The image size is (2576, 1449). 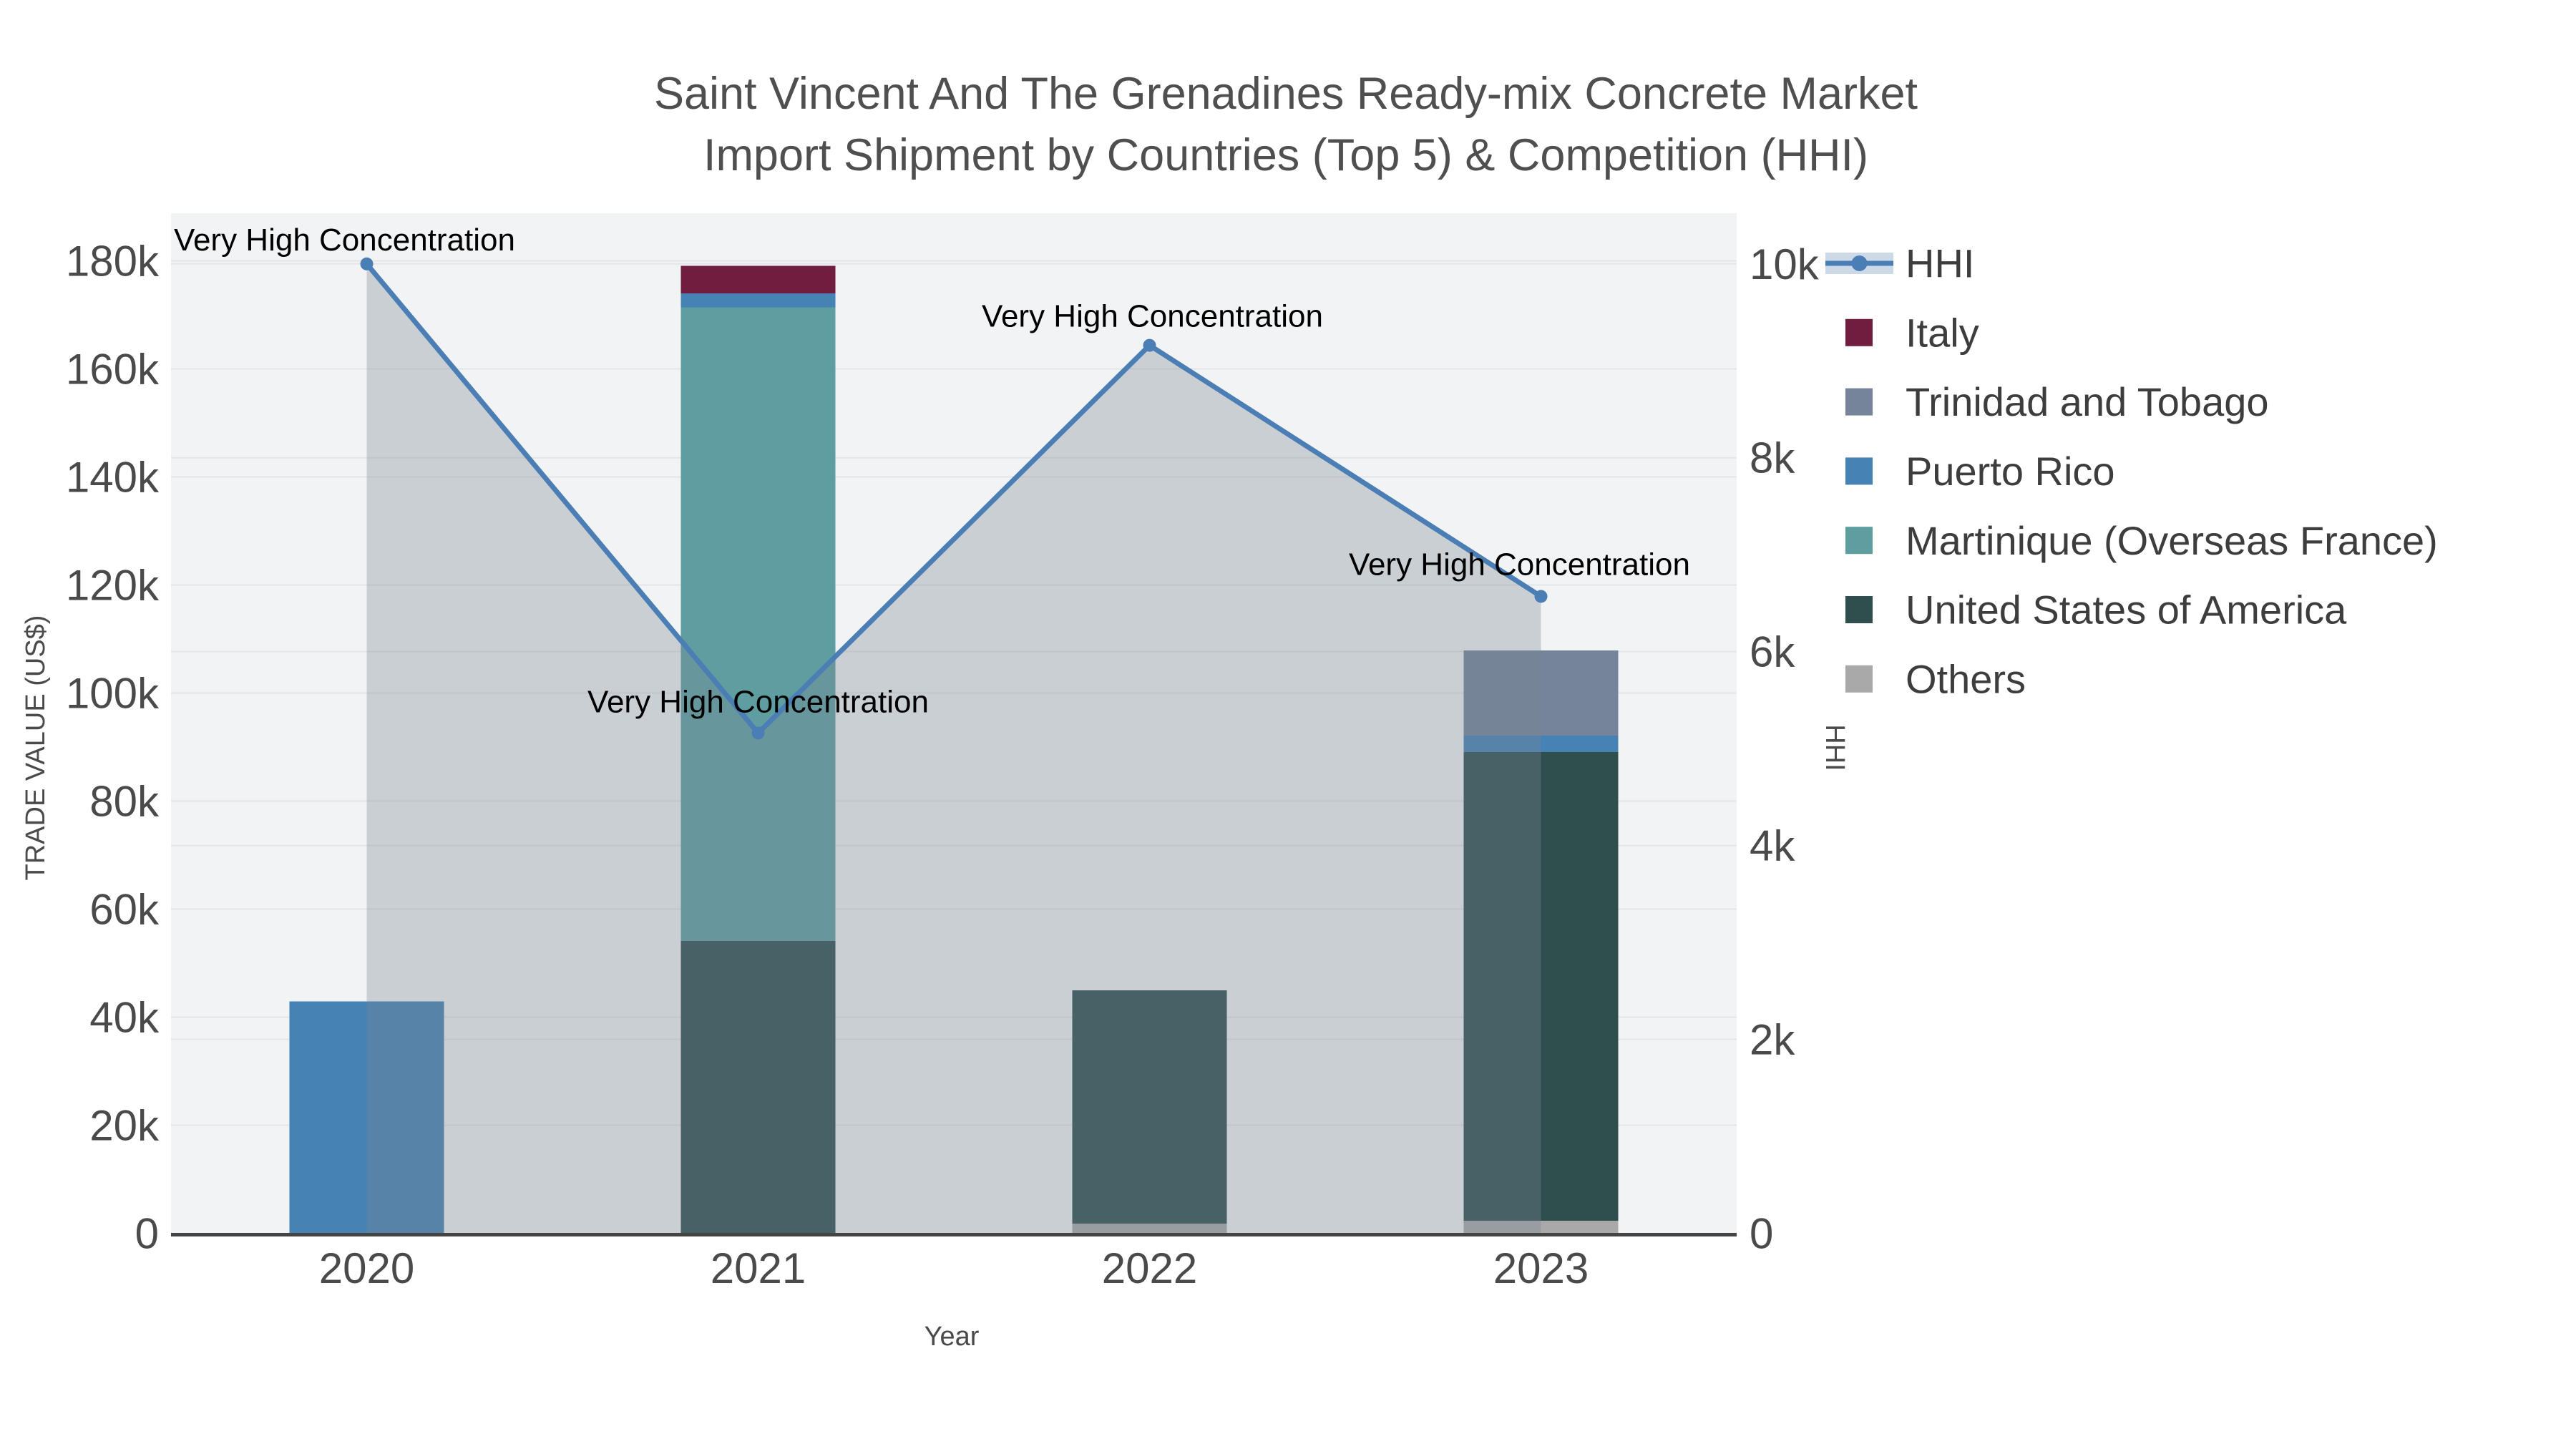 What do you see at coordinates (124, 1018) in the screenshot?
I see `y-tick-label: 40k` at bounding box center [124, 1018].